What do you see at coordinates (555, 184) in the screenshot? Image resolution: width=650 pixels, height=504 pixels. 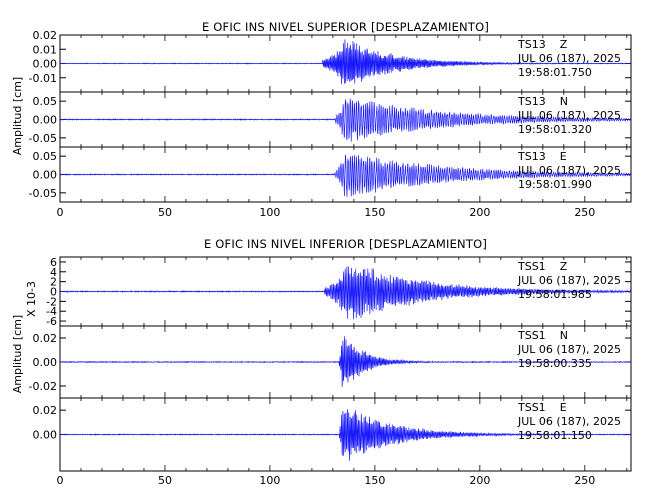 I see `trace-time: 19:58:01.990` at bounding box center [555, 184].